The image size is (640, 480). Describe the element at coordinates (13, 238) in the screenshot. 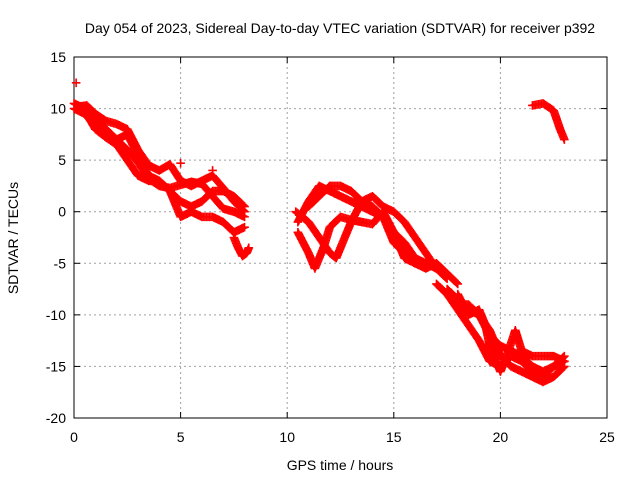

I see `y-axis-title: SDTVAR / TECUs` at that location.